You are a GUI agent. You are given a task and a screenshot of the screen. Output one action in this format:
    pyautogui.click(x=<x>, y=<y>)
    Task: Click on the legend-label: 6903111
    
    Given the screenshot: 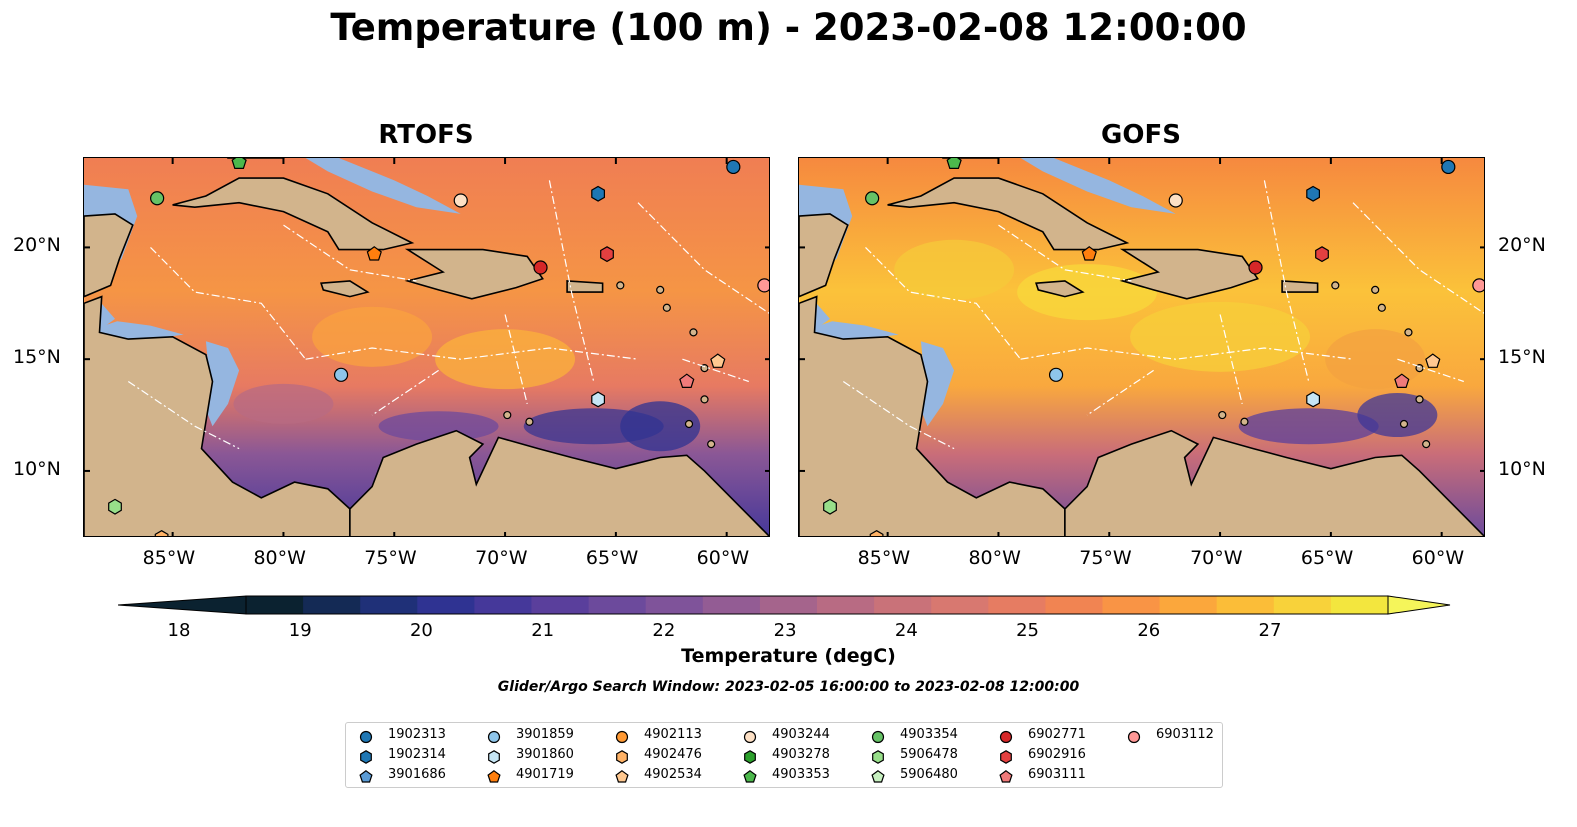 What is the action you would take?
    pyautogui.click(x=1057, y=774)
    